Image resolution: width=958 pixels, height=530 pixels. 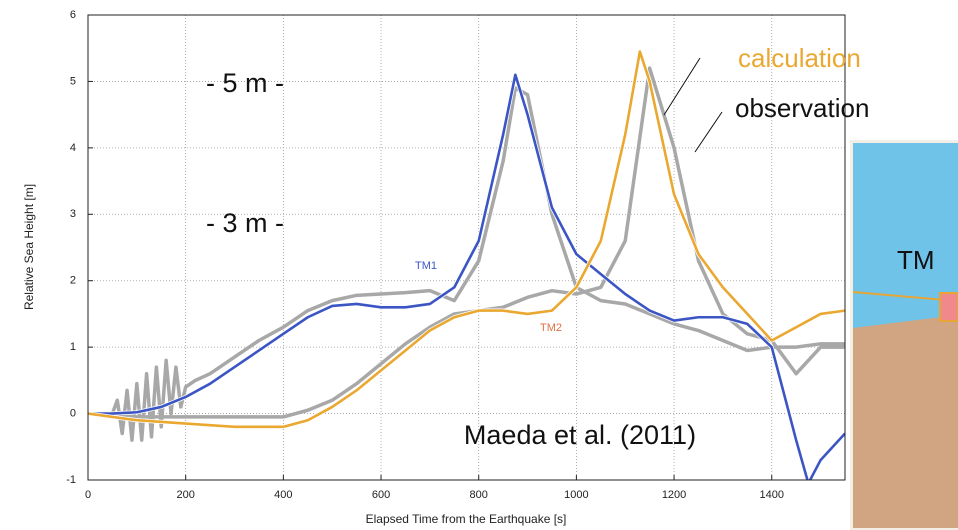 What do you see at coordinates (479, 495) in the screenshot?
I see `x-tick-label: 800` at bounding box center [479, 495].